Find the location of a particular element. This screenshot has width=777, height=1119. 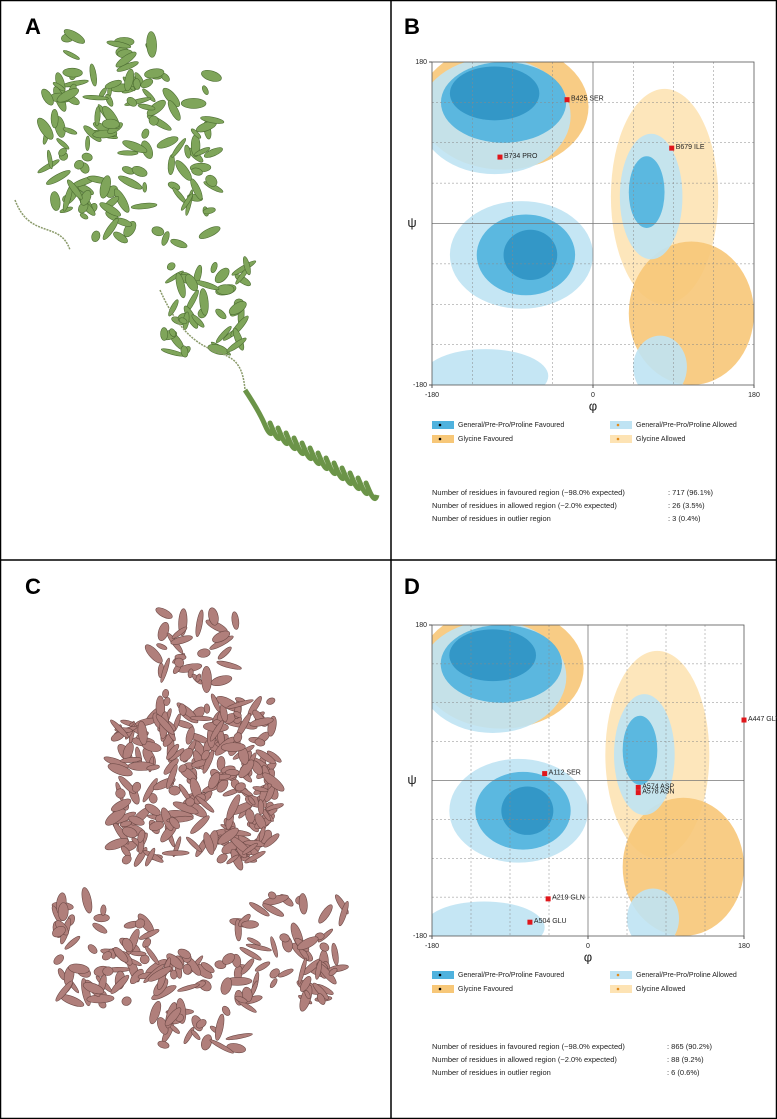

outlier-label: A112 SER is located at coordinates (565, 772).